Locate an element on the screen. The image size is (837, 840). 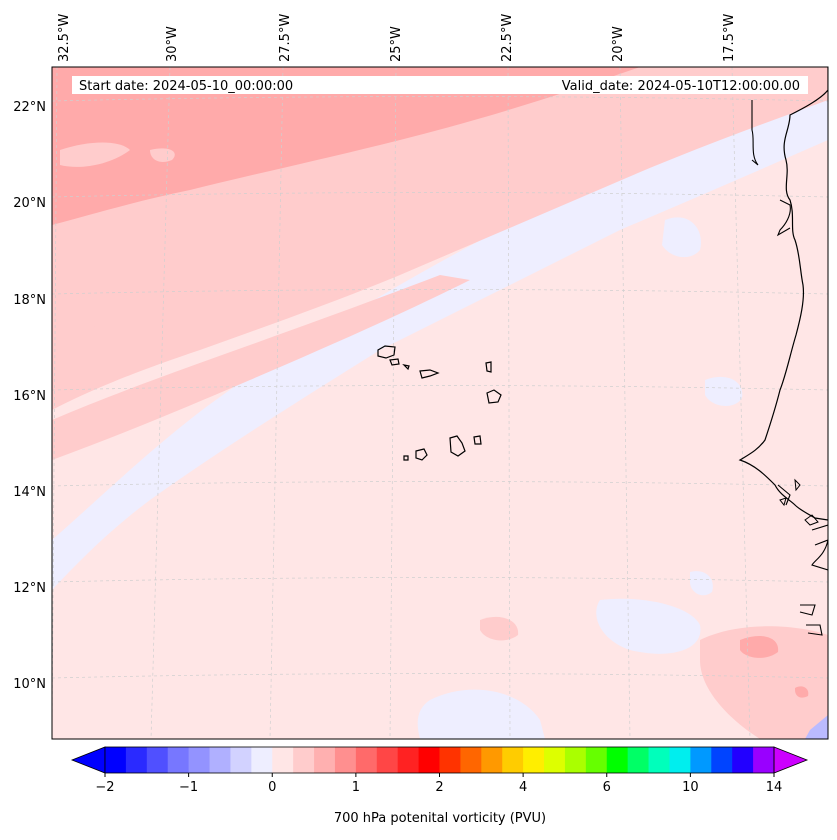
colorbar-ticks: −2 −1 0 1 2 4 6 10 14 is located at coordinates (438, 784).